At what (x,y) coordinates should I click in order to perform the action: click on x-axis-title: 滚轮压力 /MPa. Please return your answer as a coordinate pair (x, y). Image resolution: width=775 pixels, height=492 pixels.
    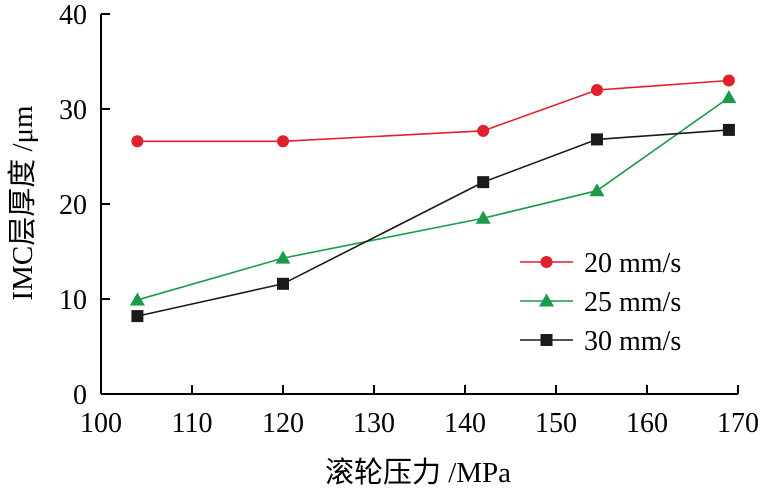
    Looking at the image, I should click on (418, 472).